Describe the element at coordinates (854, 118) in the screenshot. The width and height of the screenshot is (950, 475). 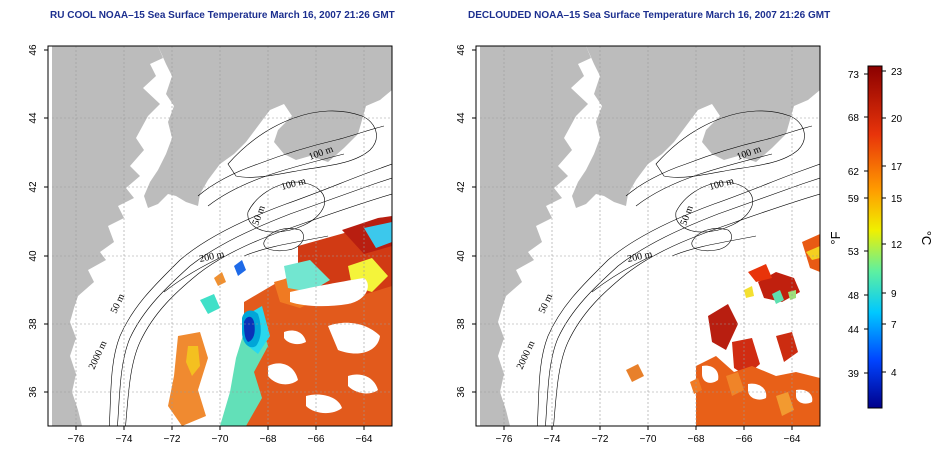
I see `colorbar-f-tick-68: 68` at that location.